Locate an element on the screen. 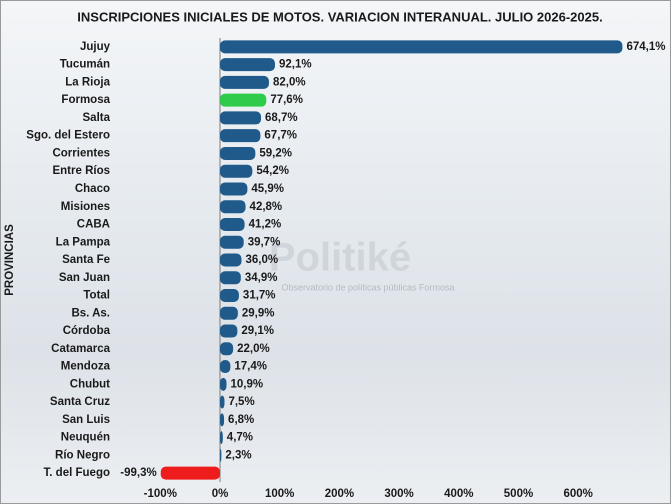  y-tick-label: Río Negro is located at coordinates (82, 455).